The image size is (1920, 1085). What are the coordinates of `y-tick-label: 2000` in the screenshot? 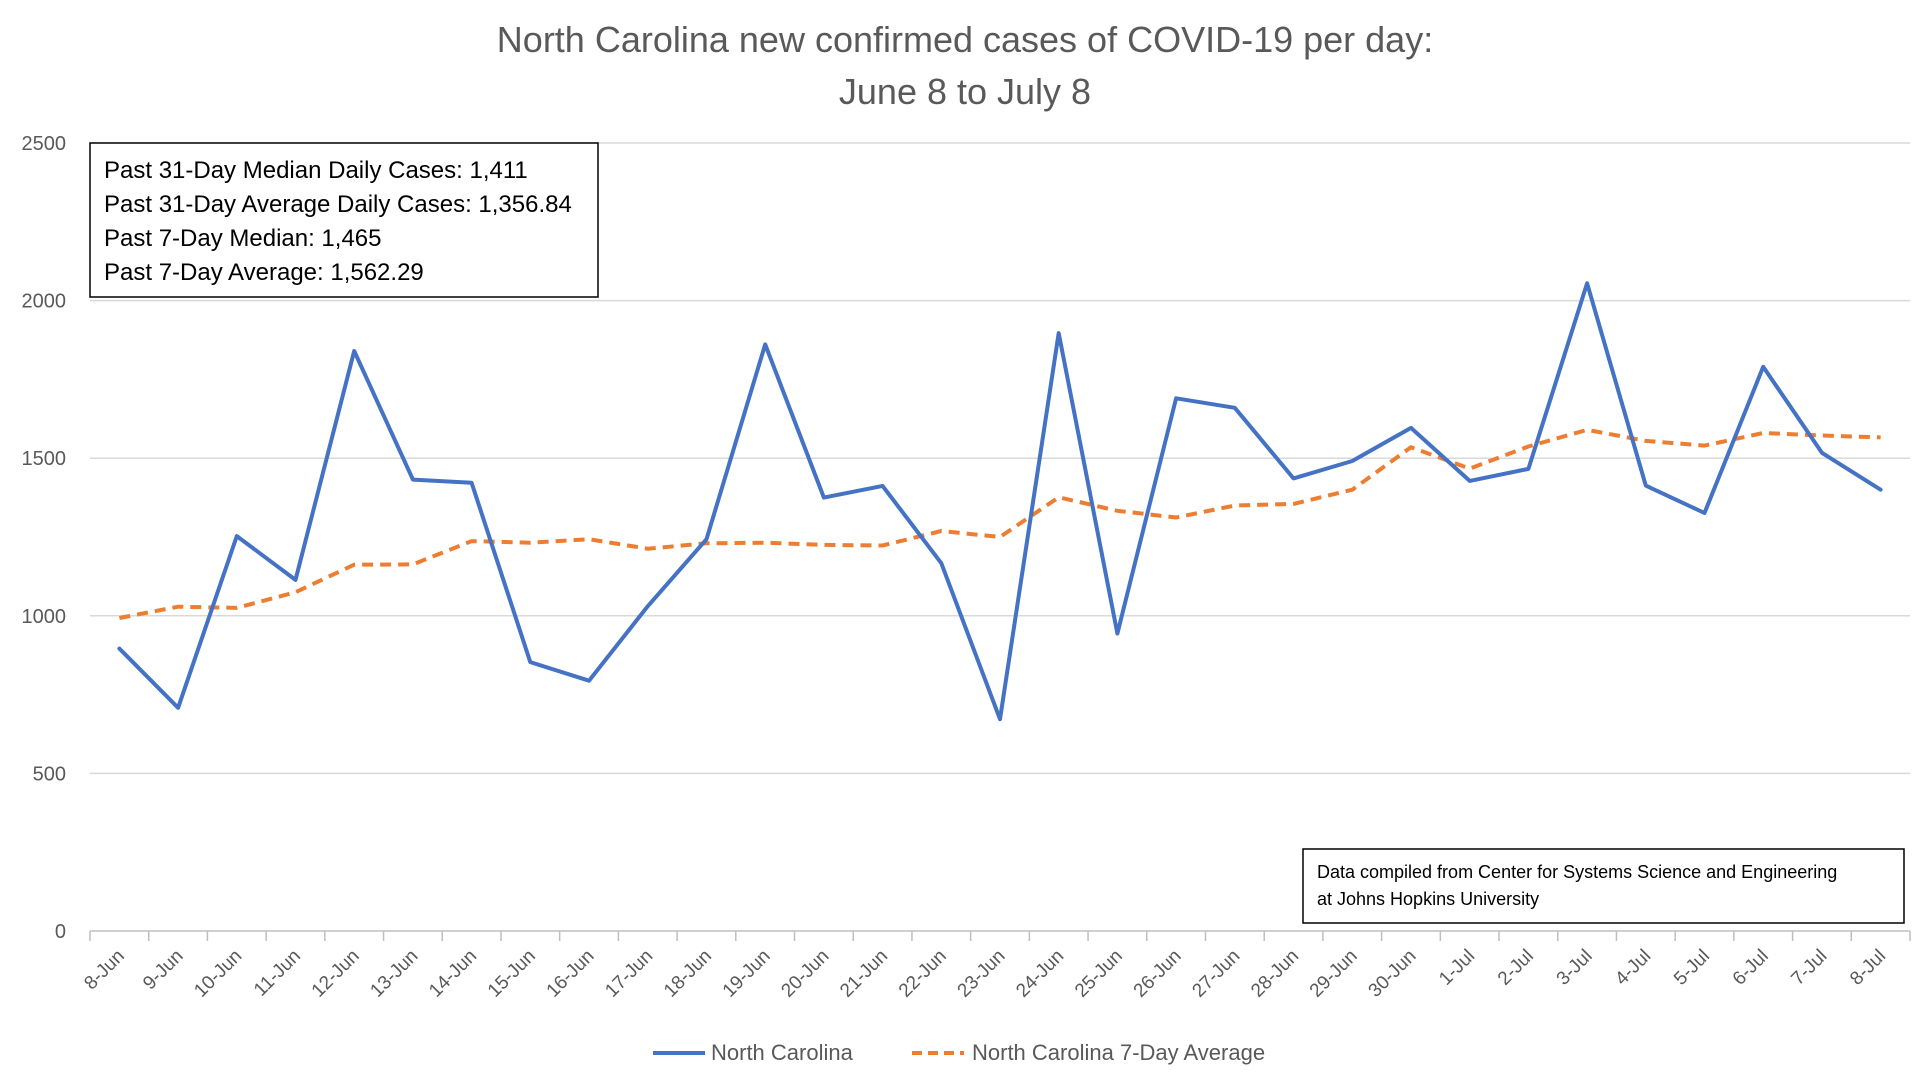 It's located at (44, 302).